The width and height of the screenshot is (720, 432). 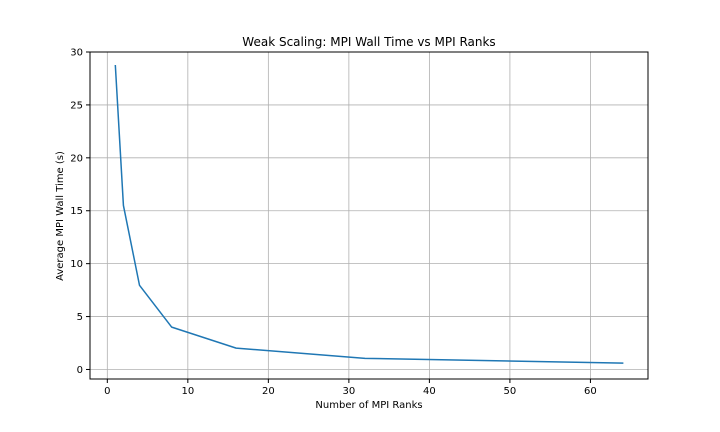 I want to click on x-tick-label-1: 10, so click(x=187, y=391).